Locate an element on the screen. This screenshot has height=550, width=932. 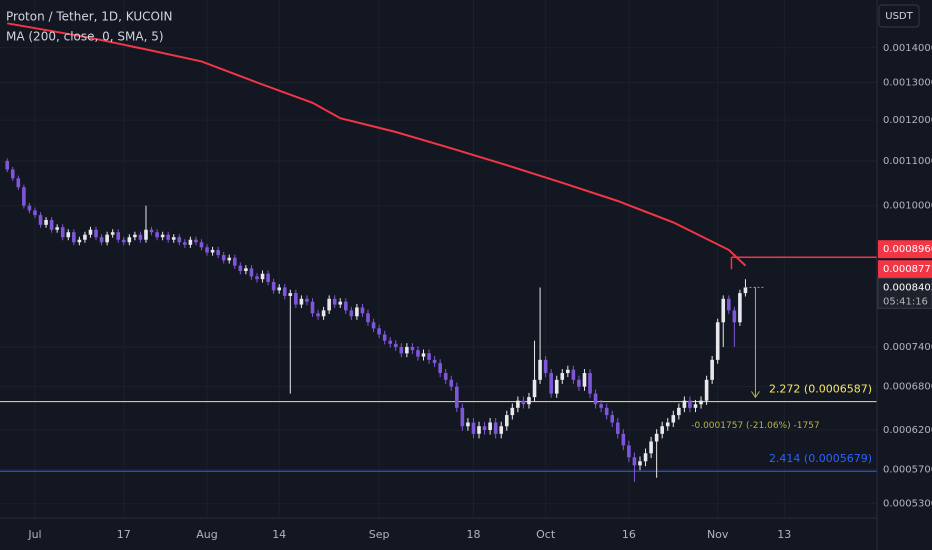
x-tick-label: Sep is located at coordinates (379, 534).